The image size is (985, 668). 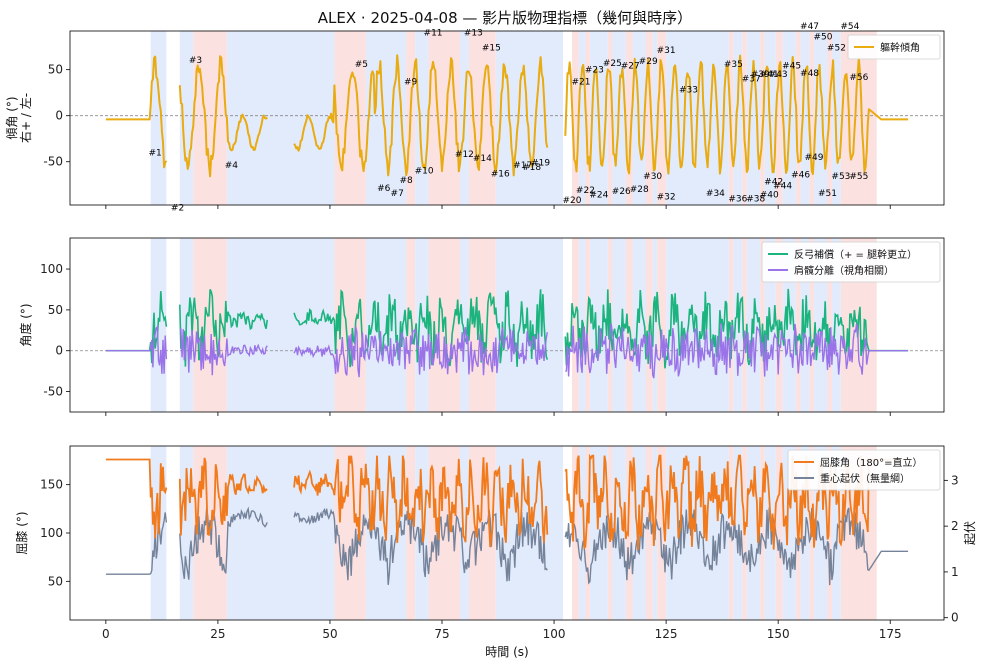 I want to click on x-tick-label: 100, so click(x=554, y=634).